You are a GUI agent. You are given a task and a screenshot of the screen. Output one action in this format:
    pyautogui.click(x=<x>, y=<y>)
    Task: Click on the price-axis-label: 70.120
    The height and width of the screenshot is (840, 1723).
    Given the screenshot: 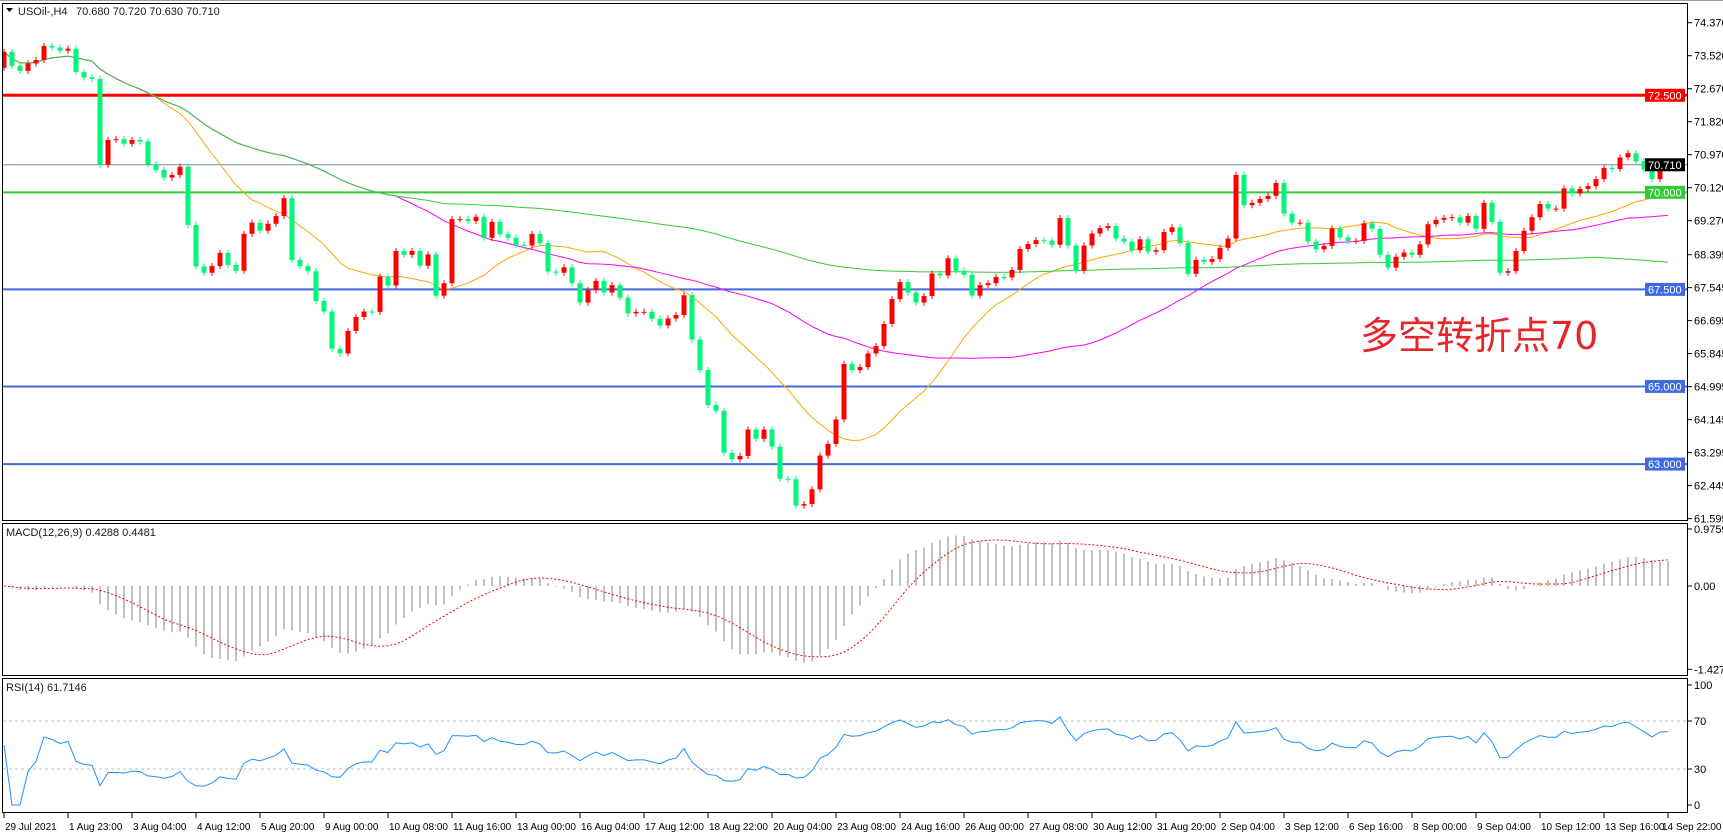 What is the action you would take?
    pyautogui.click(x=1708, y=189)
    